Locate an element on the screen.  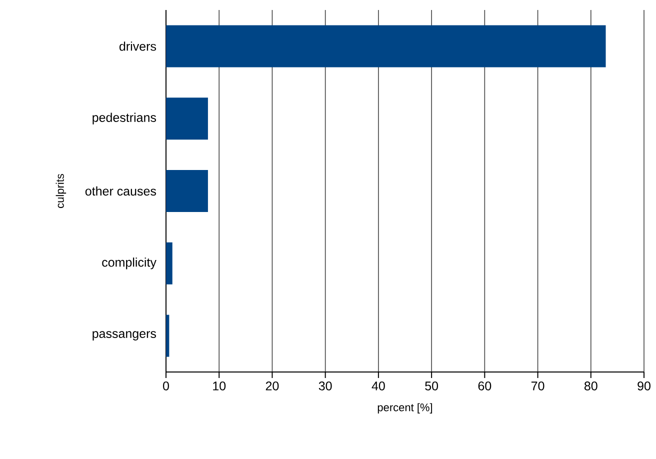
x-tick-label: 50 is located at coordinates (431, 386).